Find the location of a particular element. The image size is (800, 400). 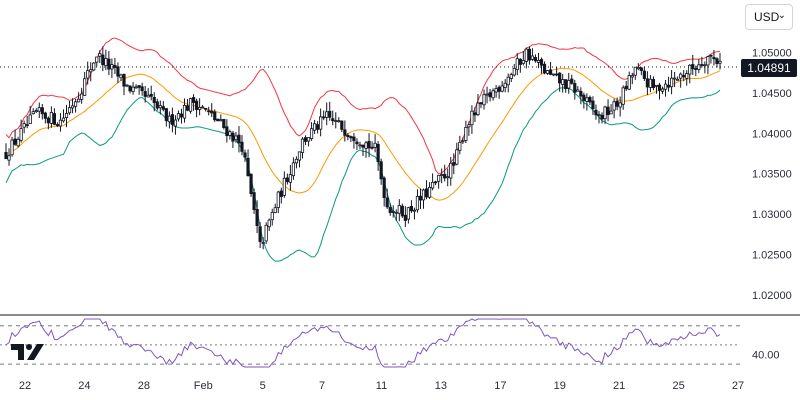

x-tick-label: Feb is located at coordinates (203, 386).